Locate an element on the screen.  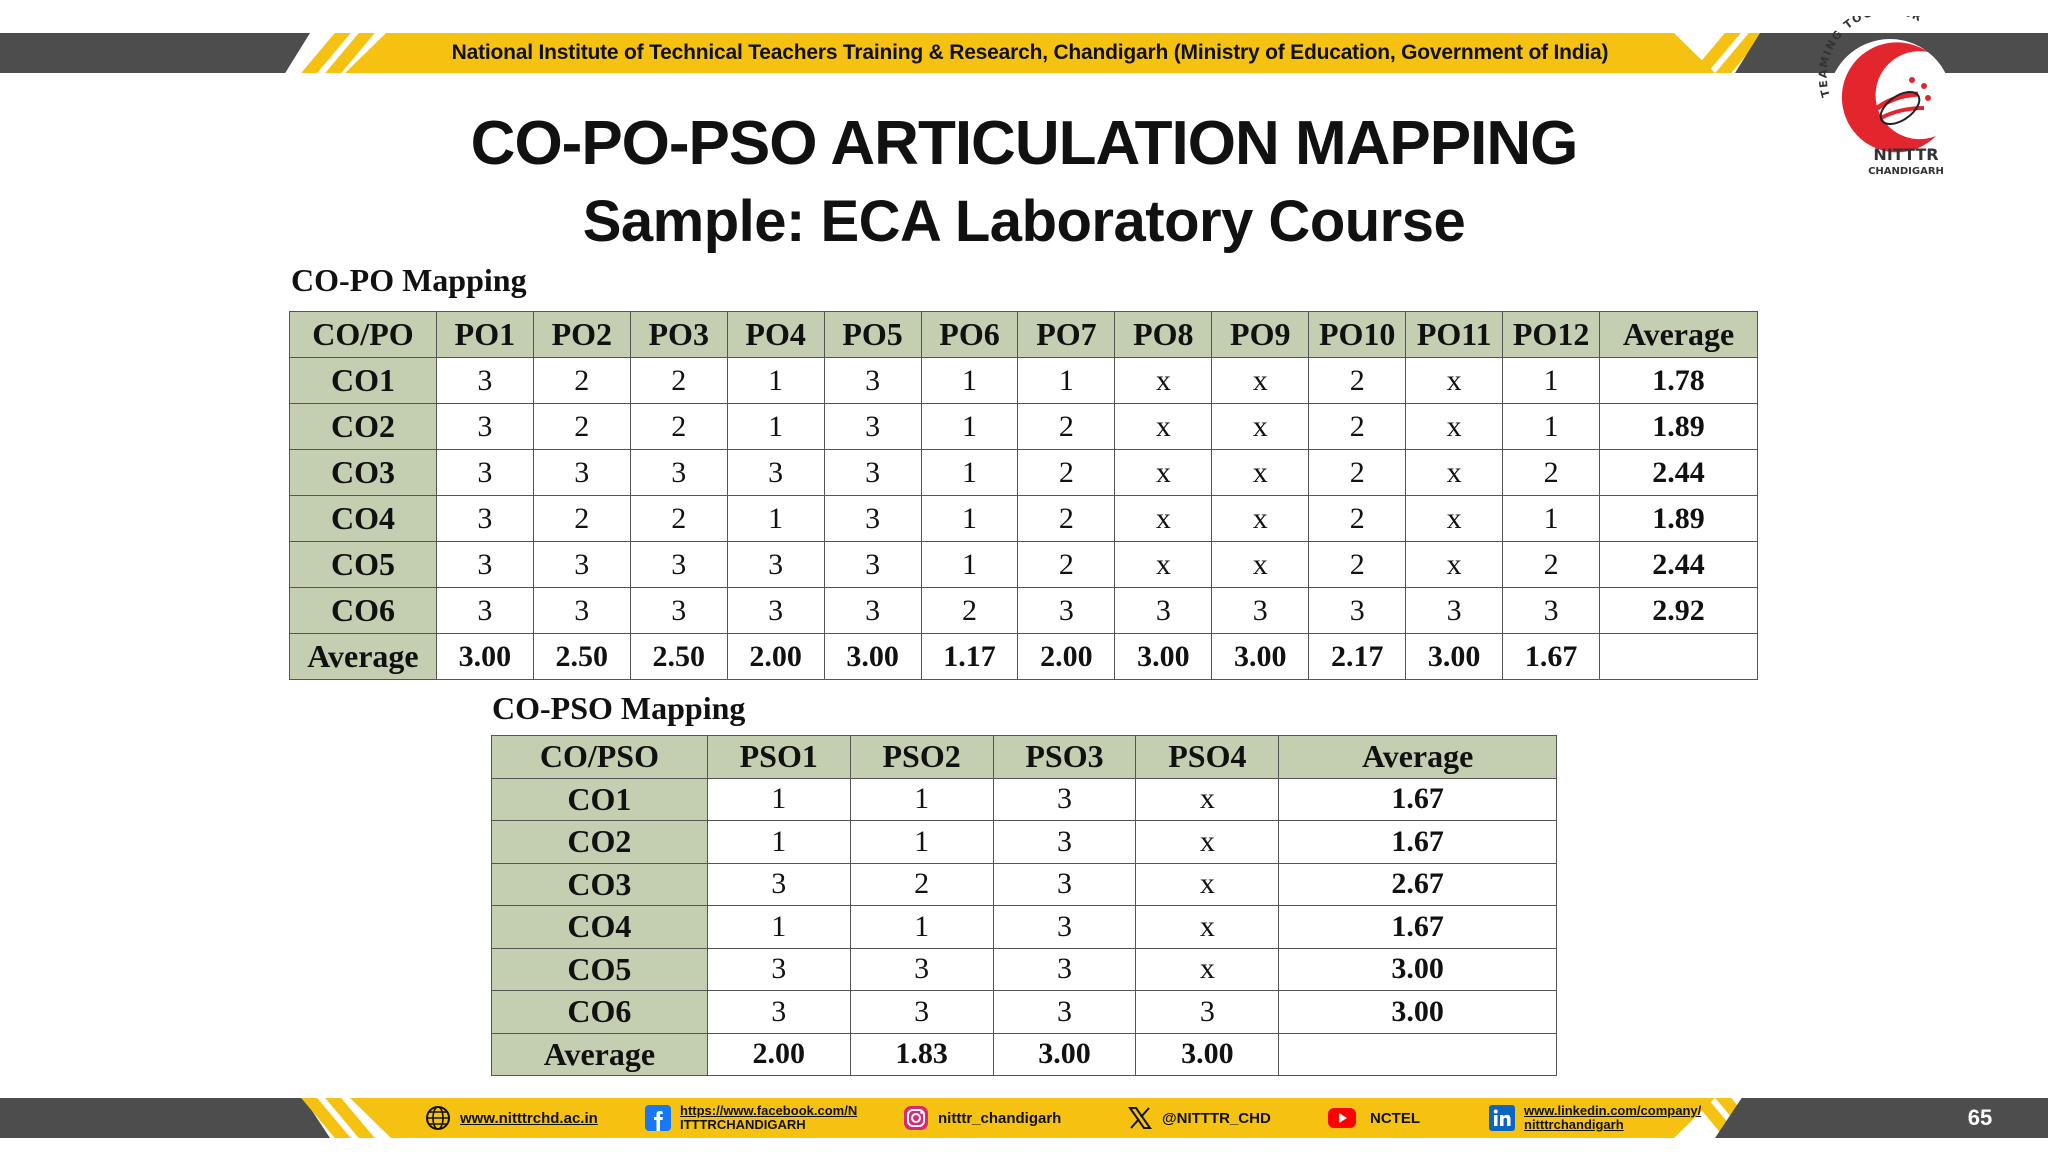
youtube-icon is located at coordinates (1342, 1118).